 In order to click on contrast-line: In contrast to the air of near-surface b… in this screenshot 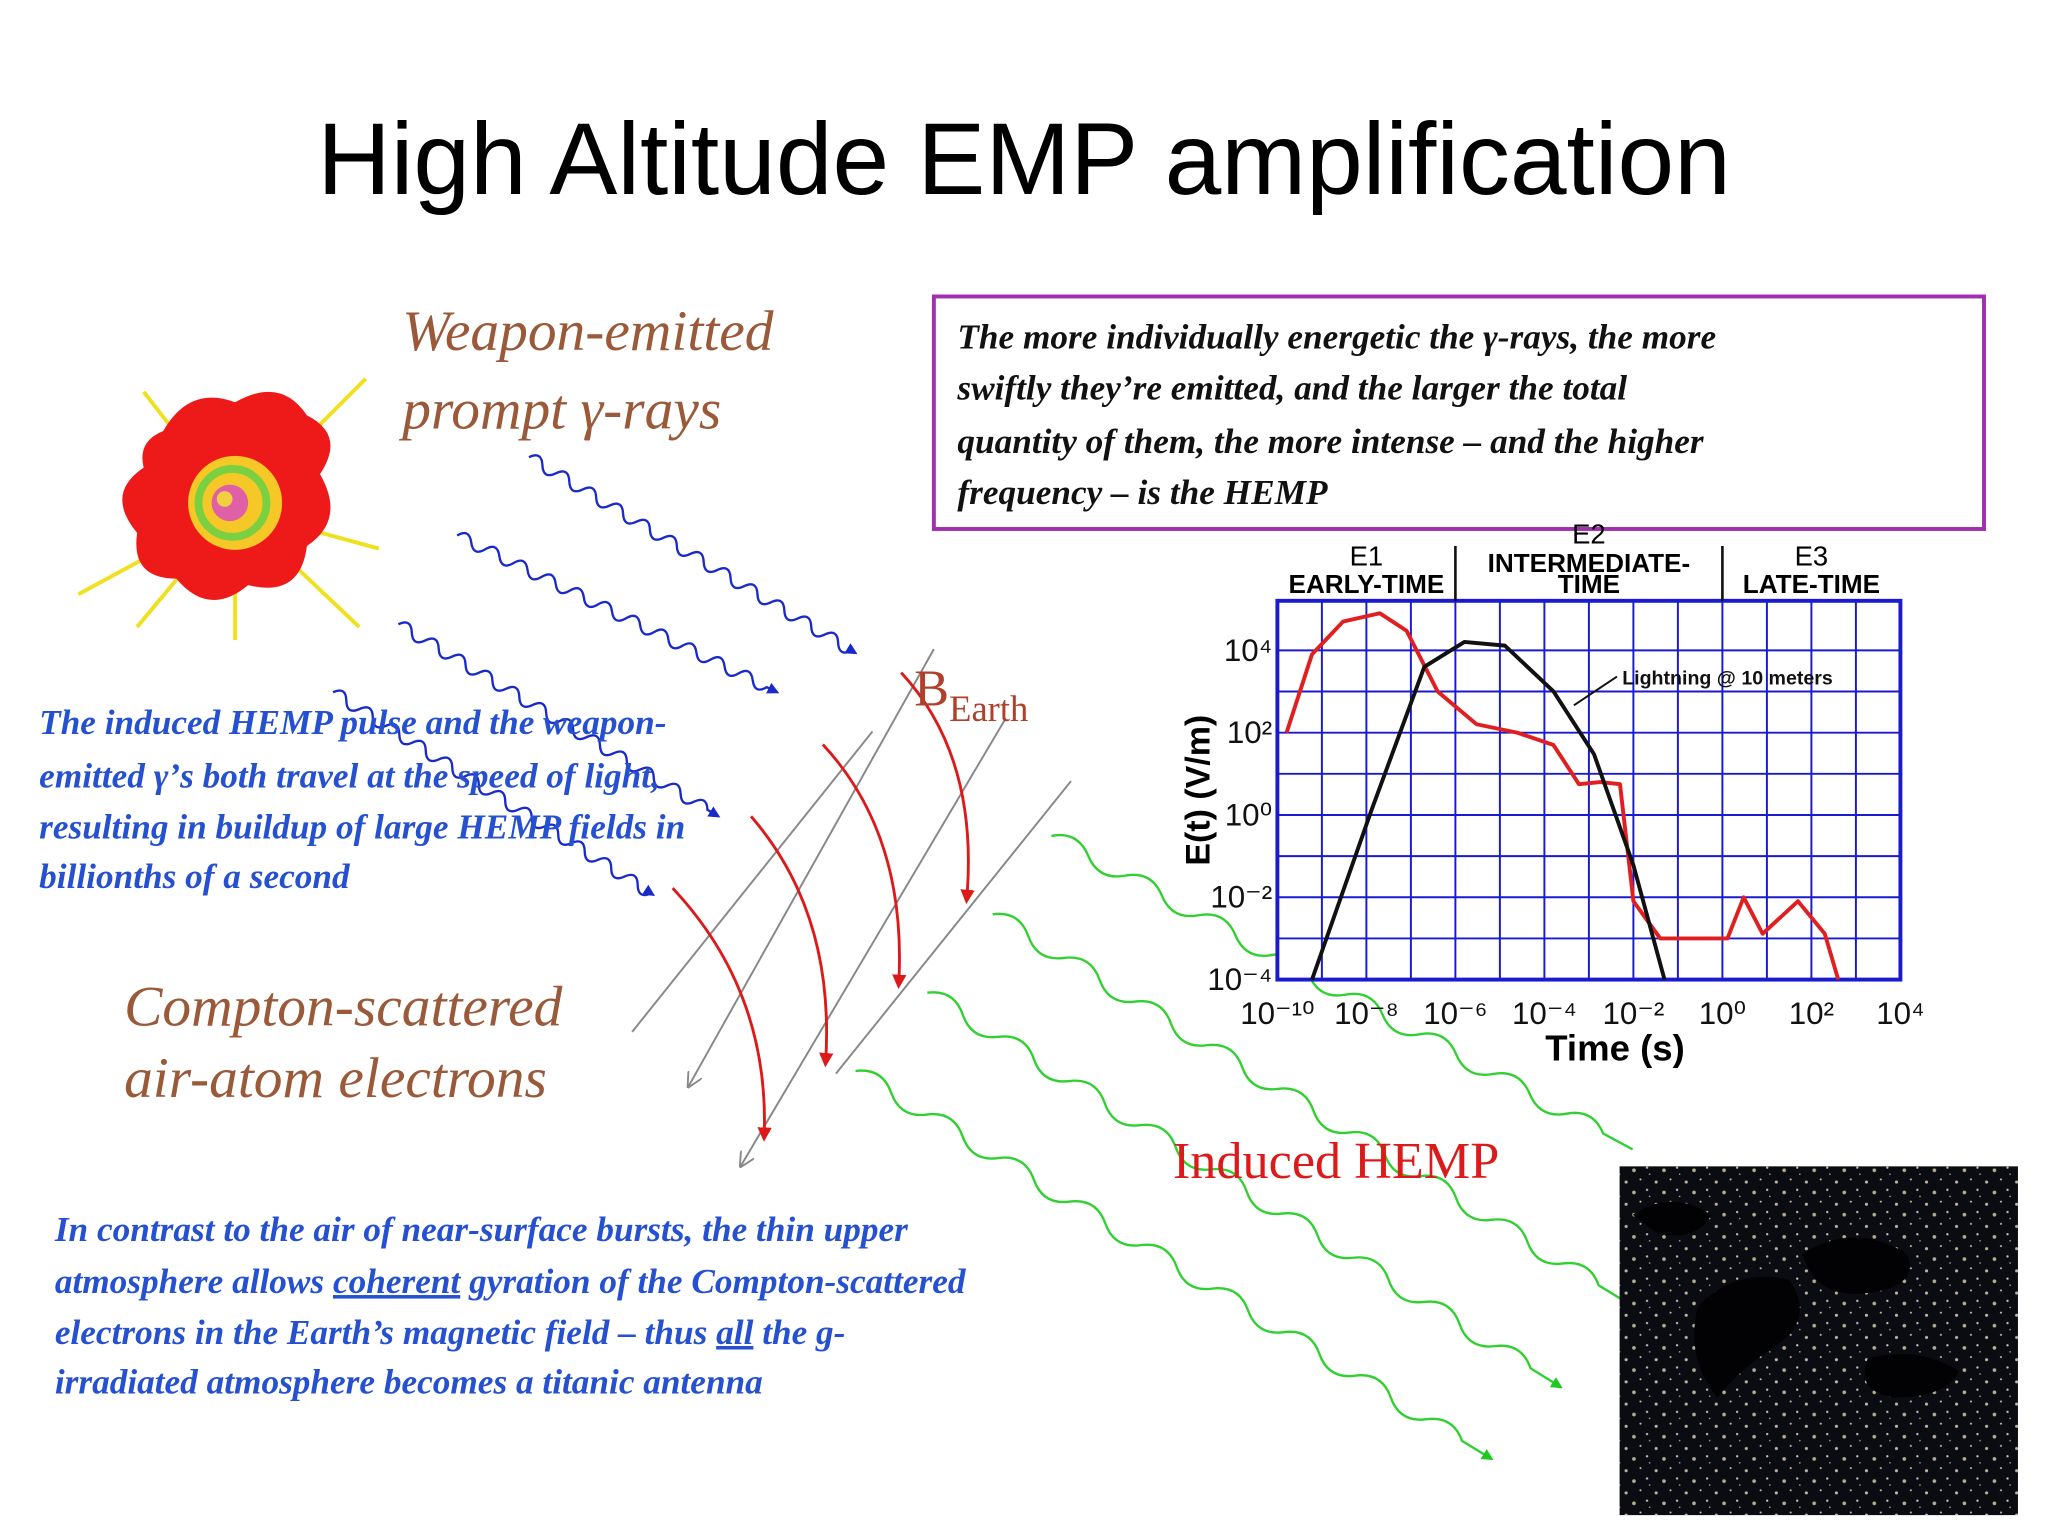, I will do `click(481, 1229)`.